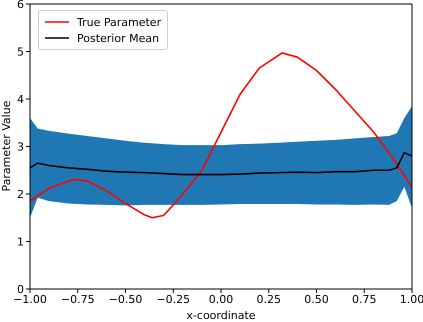 The image size is (423, 322). Describe the element at coordinates (125, 299) in the screenshot. I see `x-tick-label: −0.50` at that location.